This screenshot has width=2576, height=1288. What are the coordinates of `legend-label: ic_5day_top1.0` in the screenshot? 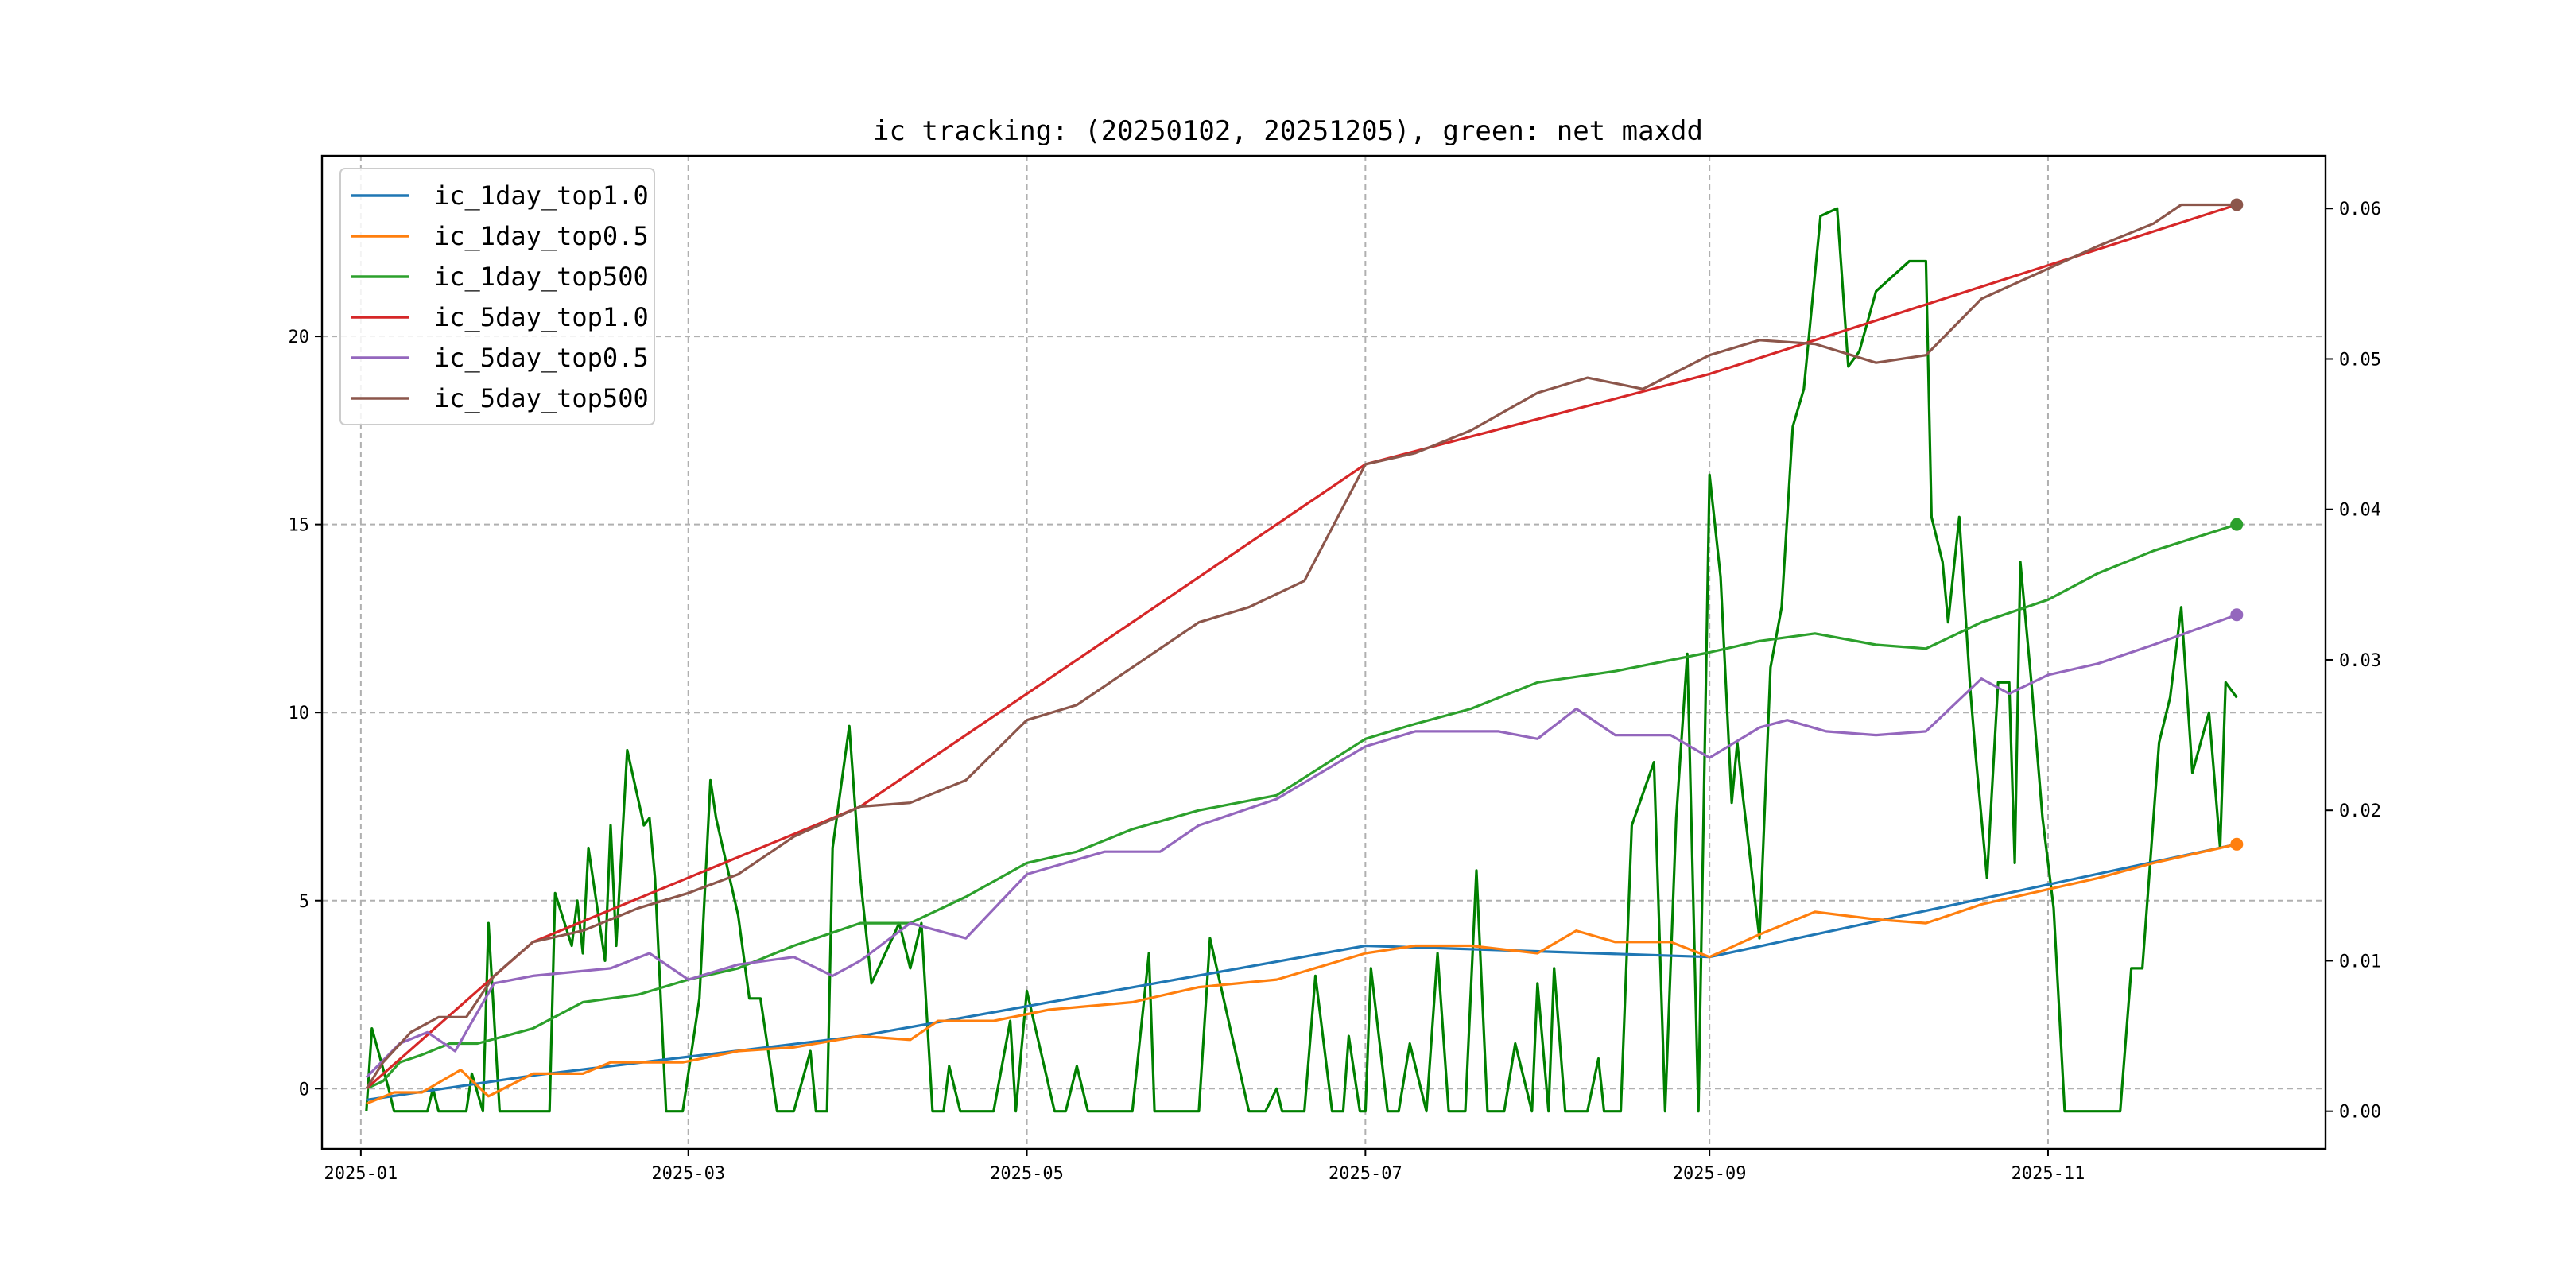 It's located at (542, 317).